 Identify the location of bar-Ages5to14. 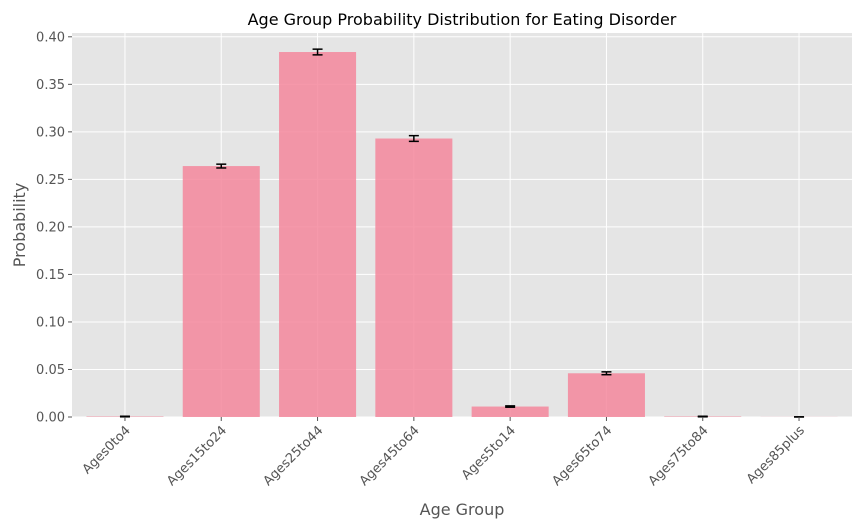
(510, 411).